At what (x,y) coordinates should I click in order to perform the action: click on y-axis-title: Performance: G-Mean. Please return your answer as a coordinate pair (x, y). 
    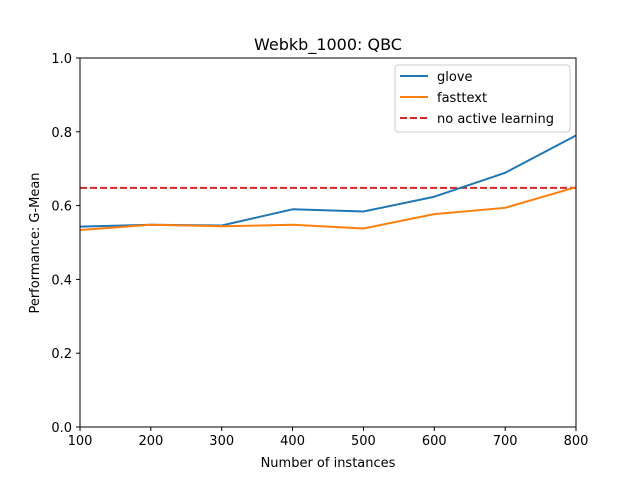
    Looking at the image, I should click on (35, 242).